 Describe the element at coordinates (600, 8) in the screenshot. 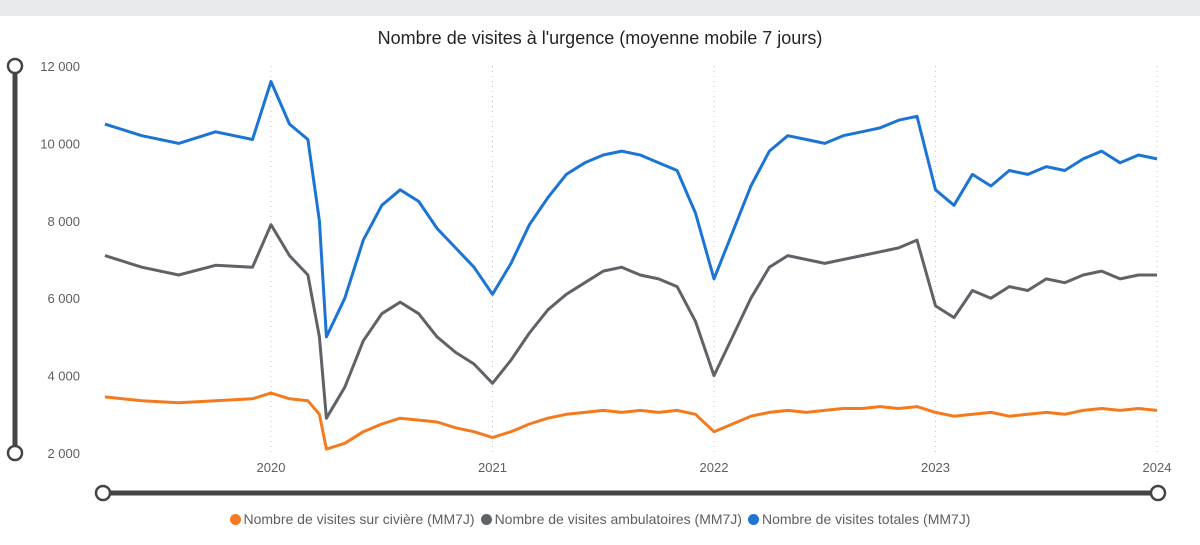

I see `top-bar` at that location.